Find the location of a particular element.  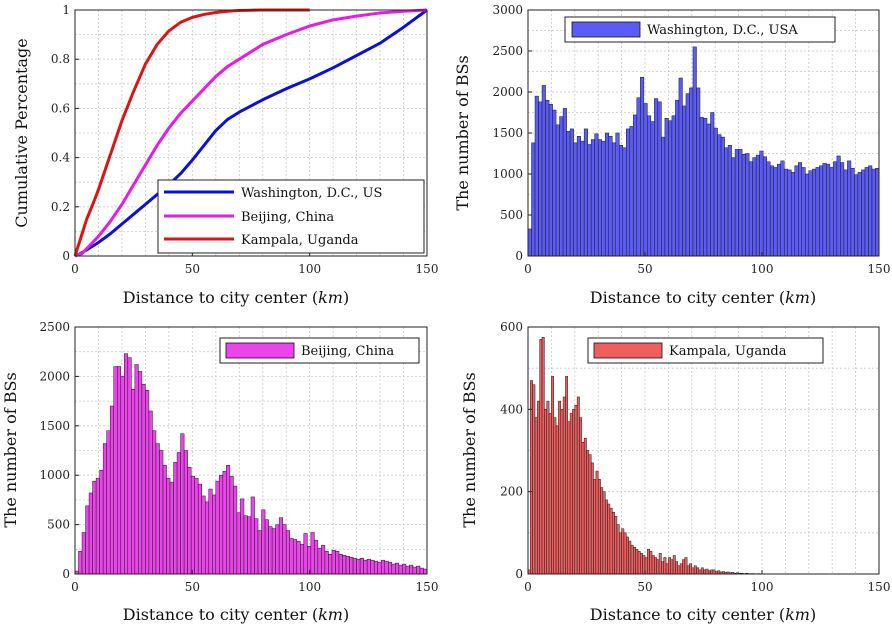

beijing-xtick-label: 100 is located at coordinates (309, 587).